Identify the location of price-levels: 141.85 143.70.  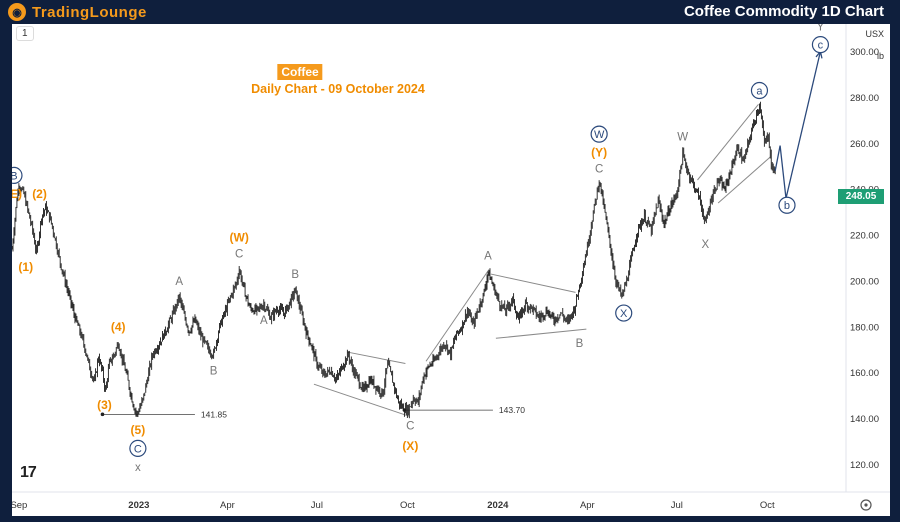
(312, 412).